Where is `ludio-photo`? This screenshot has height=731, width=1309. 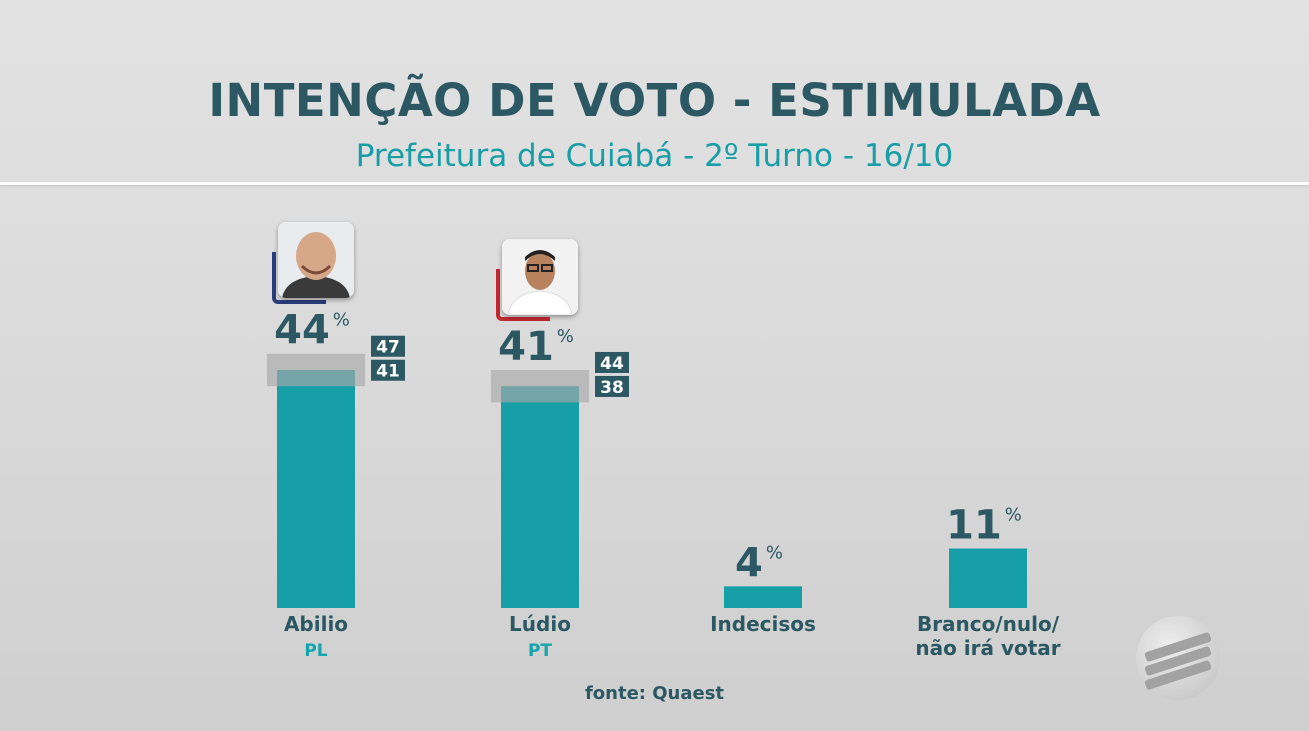
ludio-photo is located at coordinates (537, 280).